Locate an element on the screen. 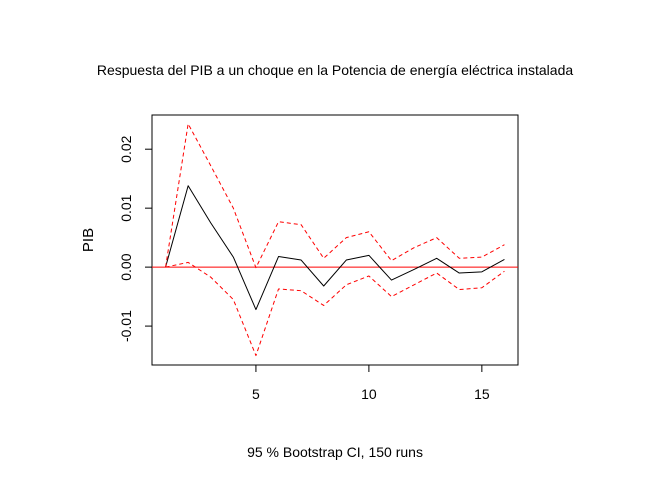 This screenshot has height=480, width=672. x-tick-label: 10 is located at coordinates (369, 394).